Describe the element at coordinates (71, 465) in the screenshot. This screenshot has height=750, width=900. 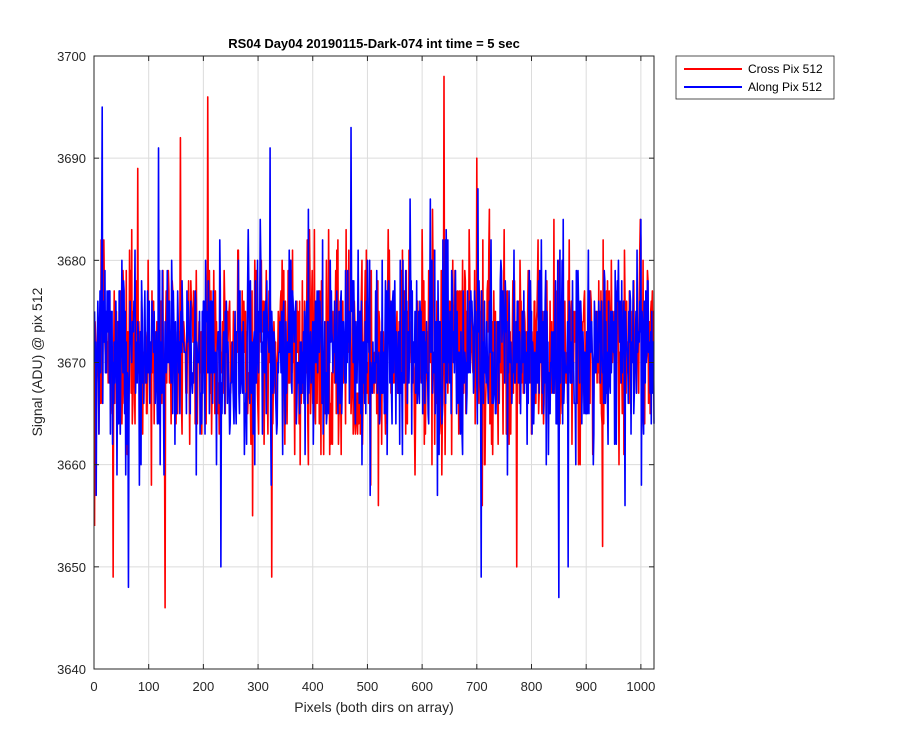
I see `y-tick-label: 3660` at that location.